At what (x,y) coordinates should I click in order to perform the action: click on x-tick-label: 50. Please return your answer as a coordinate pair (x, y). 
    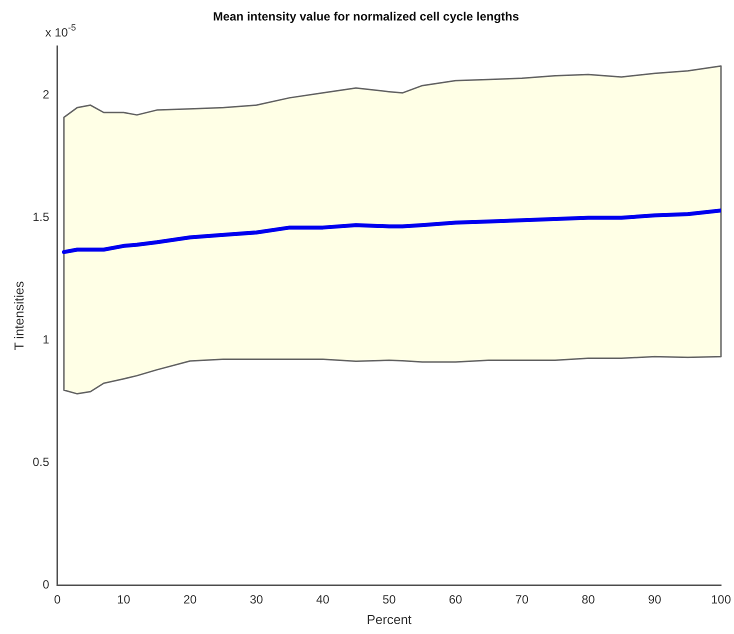
    Looking at the image, I should click on (389, 599).